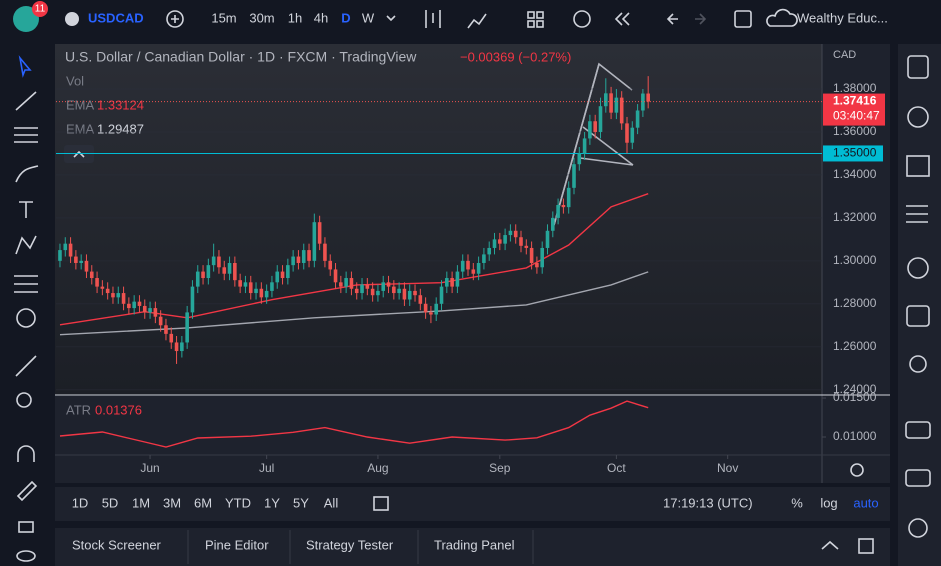 The height and width of the screenshot is (566, 941). Describe the element at coordinates (26, 453) in the screenshot. I see `magnet-tool` at that location.